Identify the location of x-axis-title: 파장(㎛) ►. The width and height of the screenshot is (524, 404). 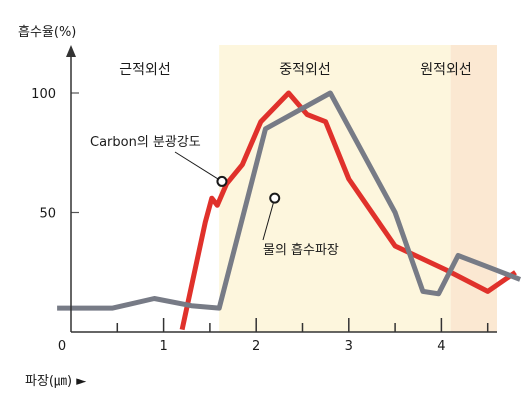
(55, 381).